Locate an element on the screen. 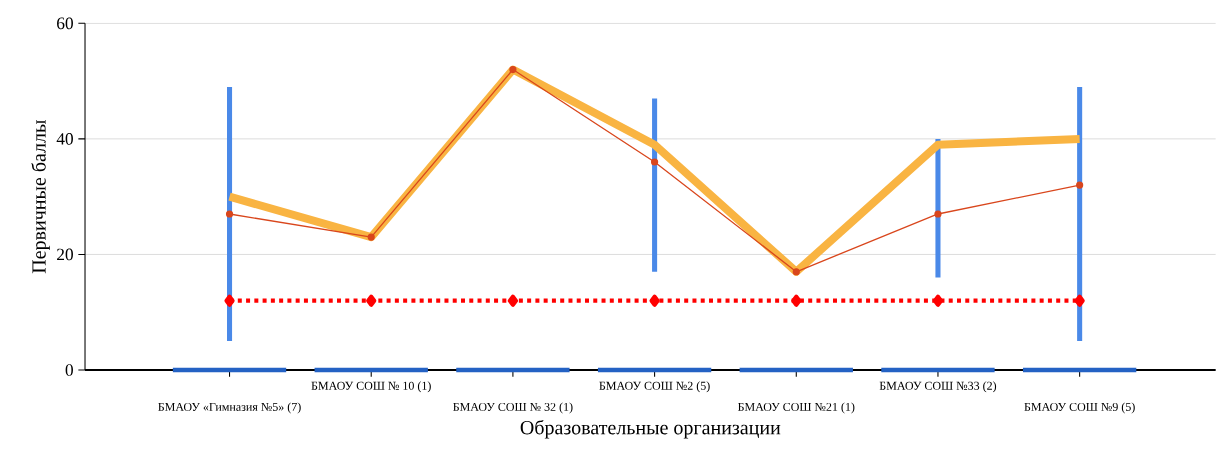 The width and height of the screenshot is (1216, 470). y-tick-label: 40 is located at coordinates (64, 139).